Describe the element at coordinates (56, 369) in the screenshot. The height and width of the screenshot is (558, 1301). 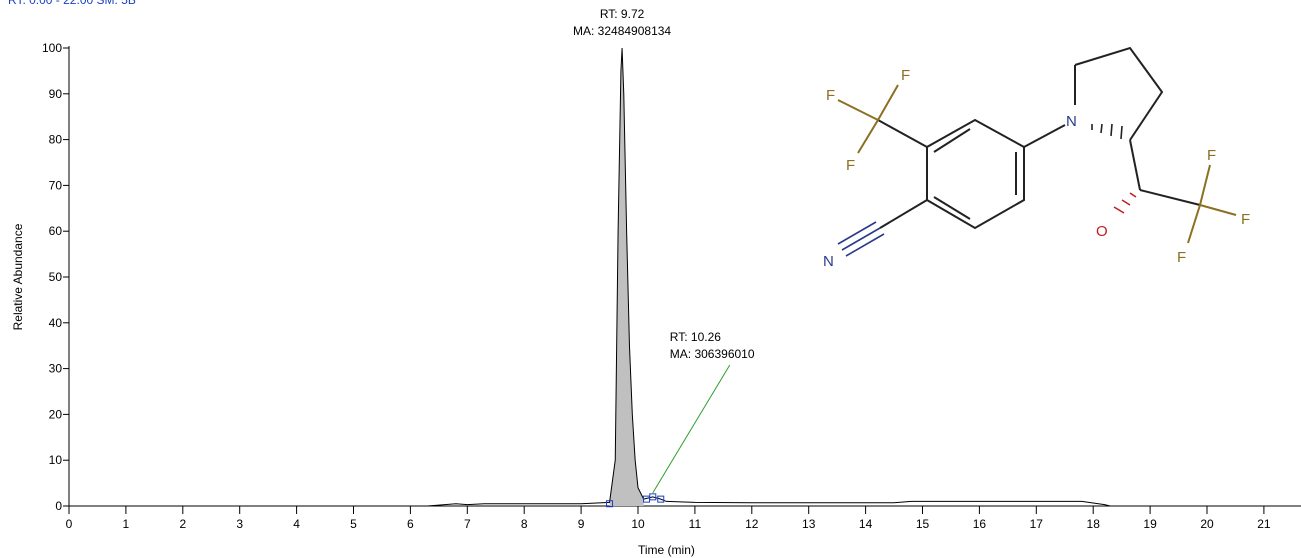
I see `y-tick-label: 30` at that location.